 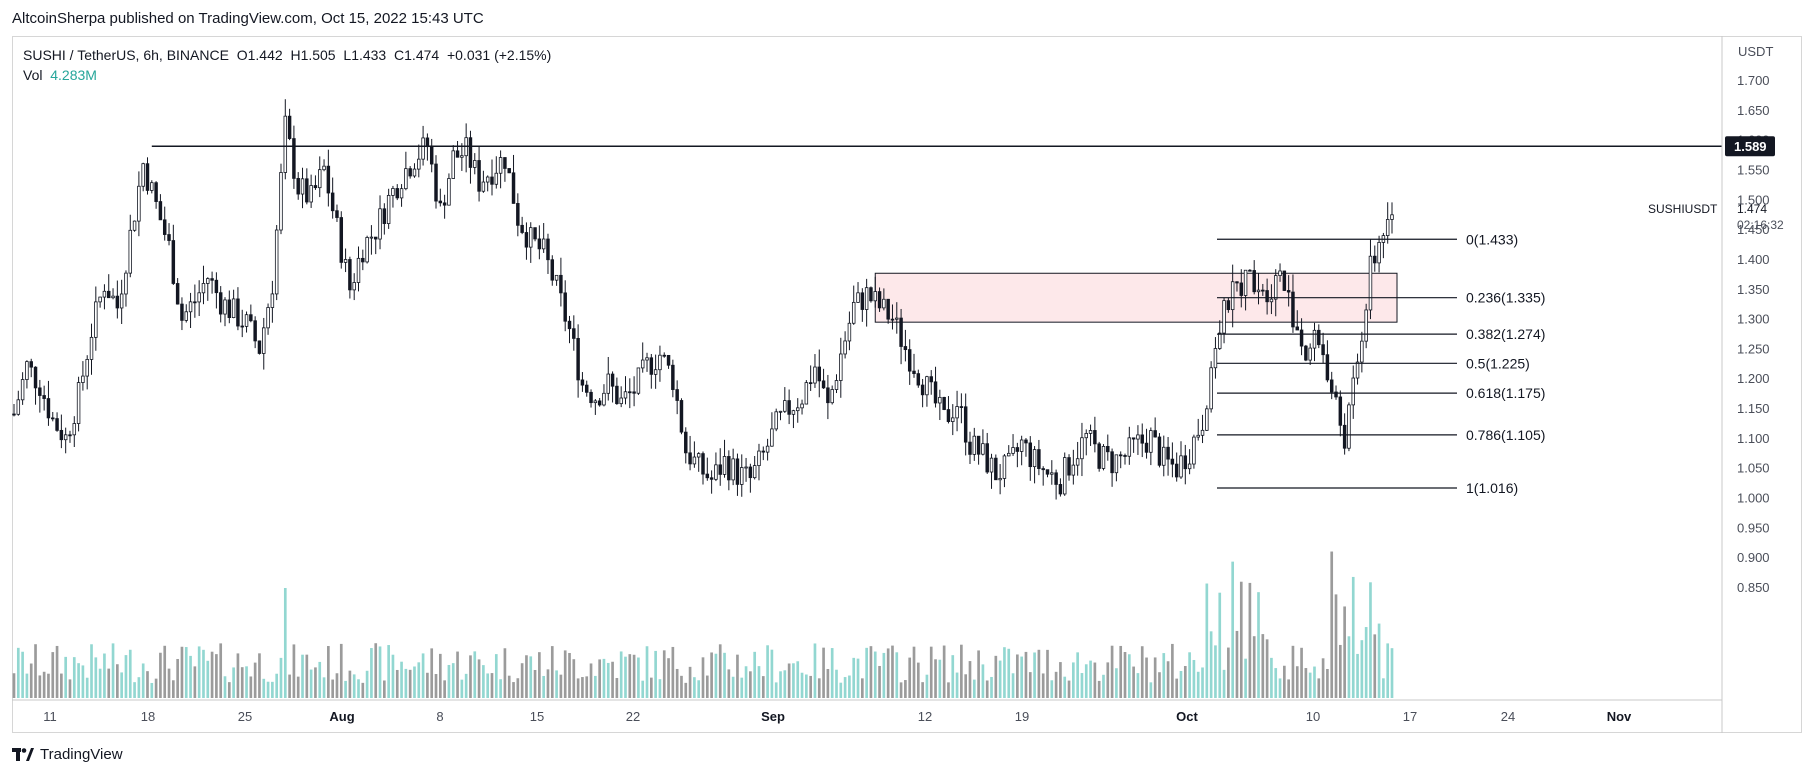 I want to click on footer-brand: TradingView, so click(x=67, y=754).